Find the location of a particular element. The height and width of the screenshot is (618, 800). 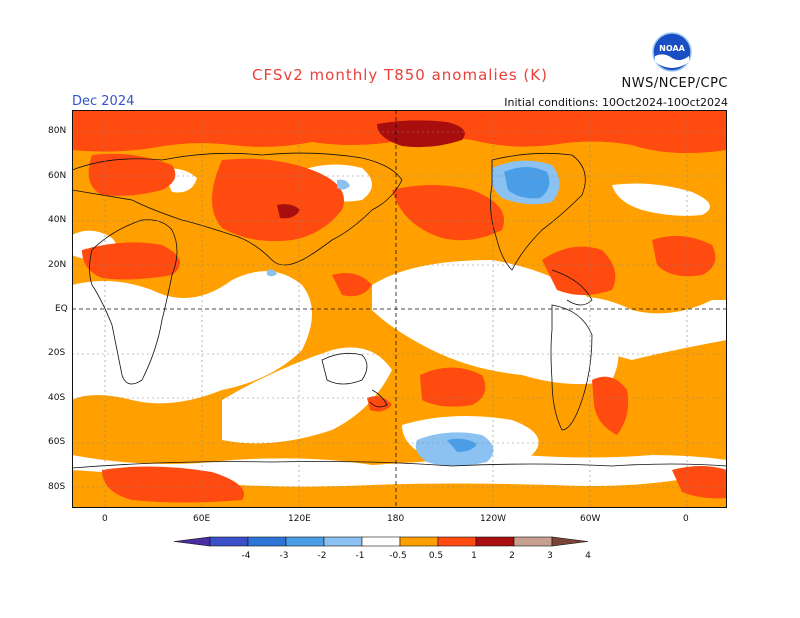

forecast-month: Dec 2024 is located at coordinates (103, 101).